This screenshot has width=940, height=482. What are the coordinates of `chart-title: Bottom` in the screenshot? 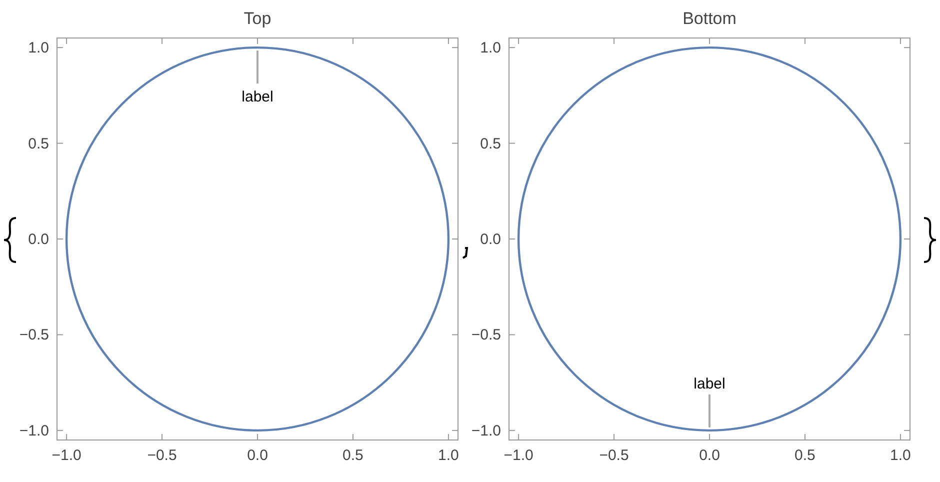 It's located at (709, 18).